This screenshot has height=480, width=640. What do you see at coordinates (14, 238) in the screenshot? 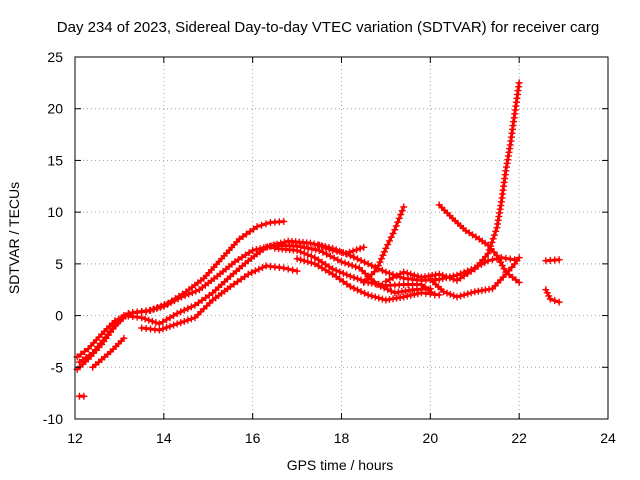
I see `y-axis-label: SDTVAR / TECUs` at bounding box center [14, 238].